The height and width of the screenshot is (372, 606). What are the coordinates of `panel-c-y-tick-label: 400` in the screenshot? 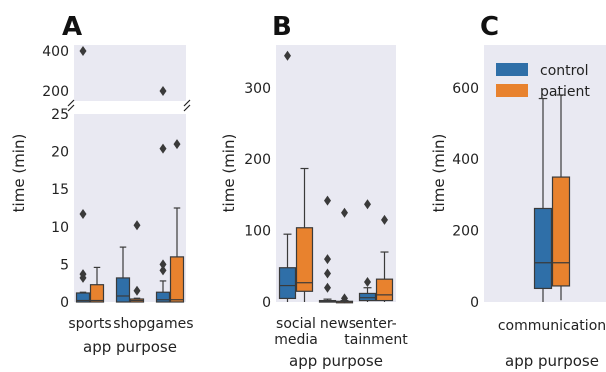 It's located at (465, 160).